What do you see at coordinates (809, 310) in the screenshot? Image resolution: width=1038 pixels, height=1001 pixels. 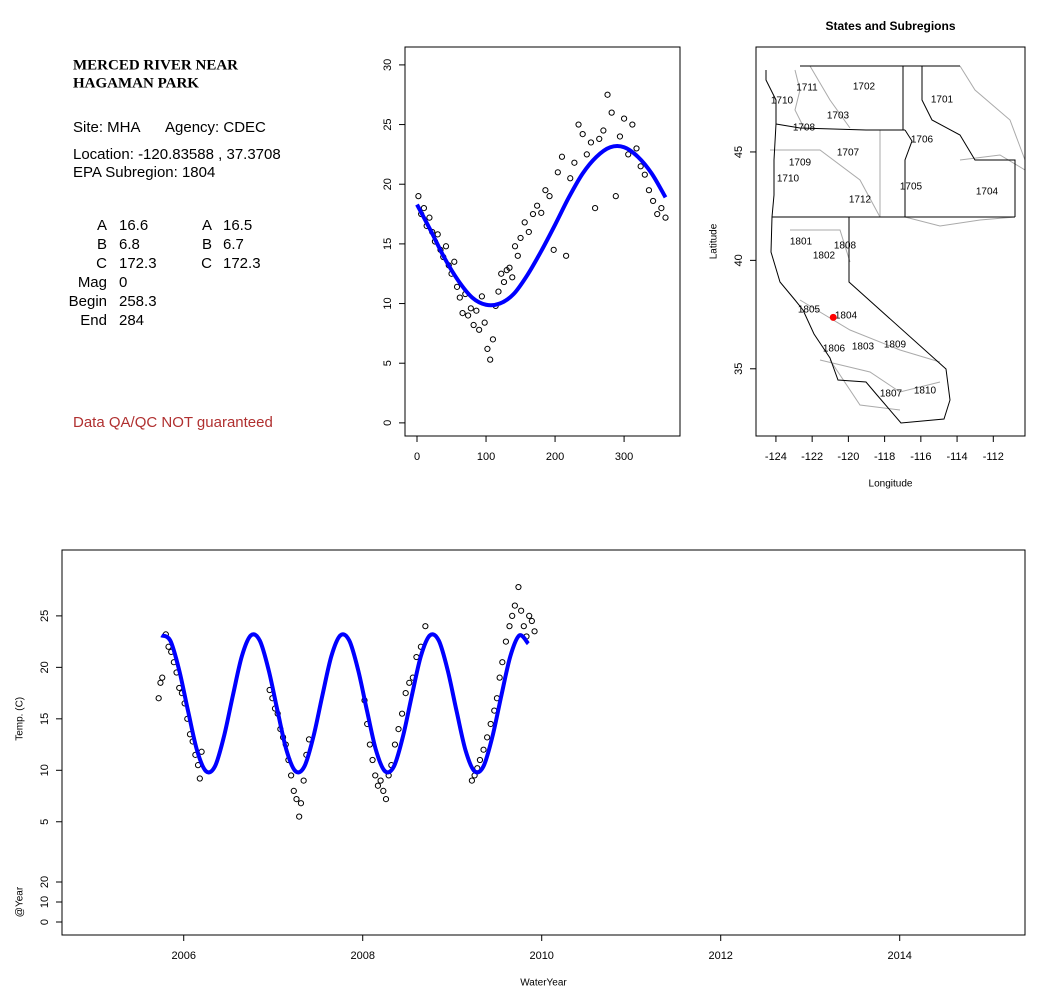 I see `region-label: 1805` at bounding box center [809, 310].